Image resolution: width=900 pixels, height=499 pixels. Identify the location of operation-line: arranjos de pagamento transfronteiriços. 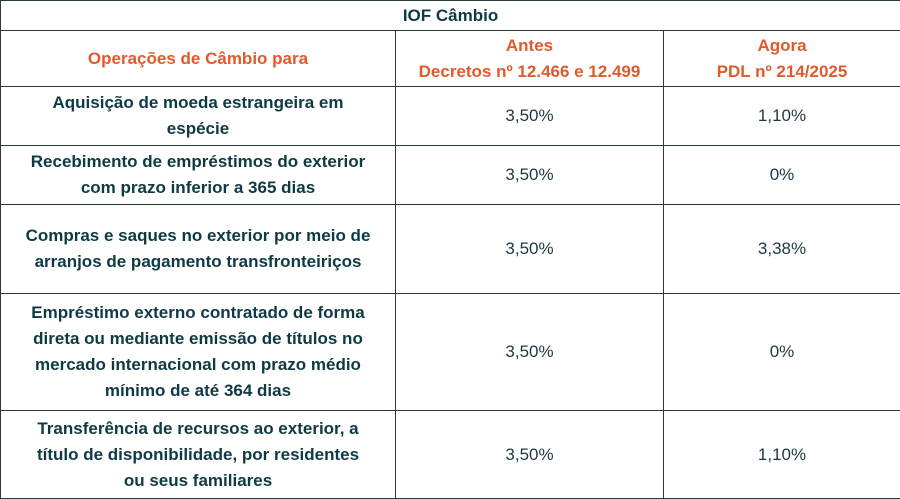
(198, 262).